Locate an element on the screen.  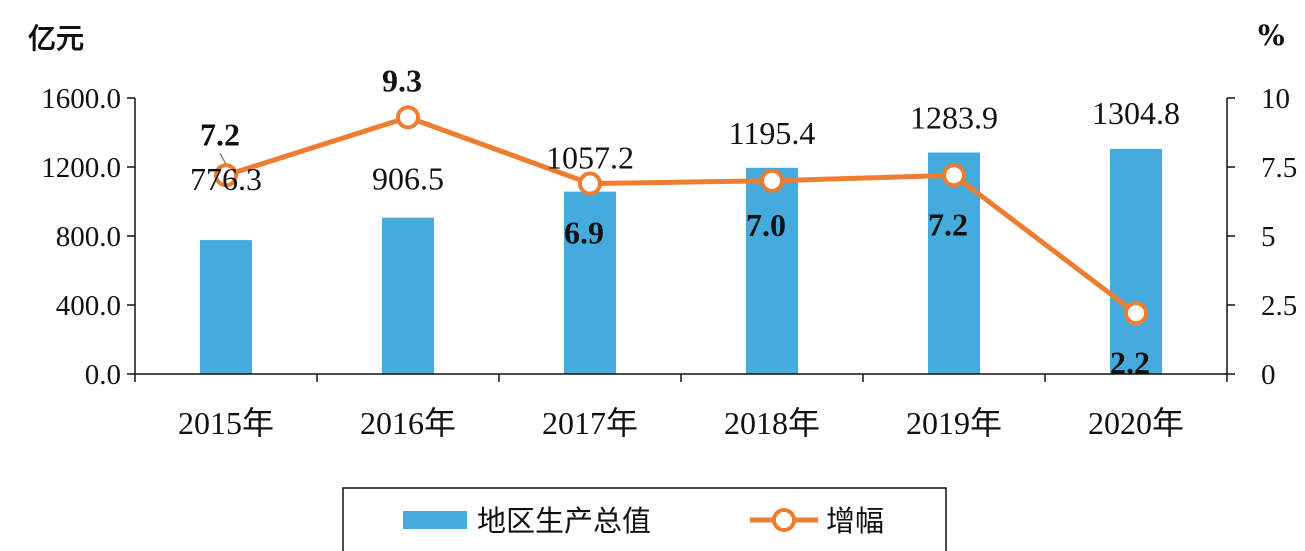
left-tick-label-0: 0.0 is located at coordinates (103, 375).